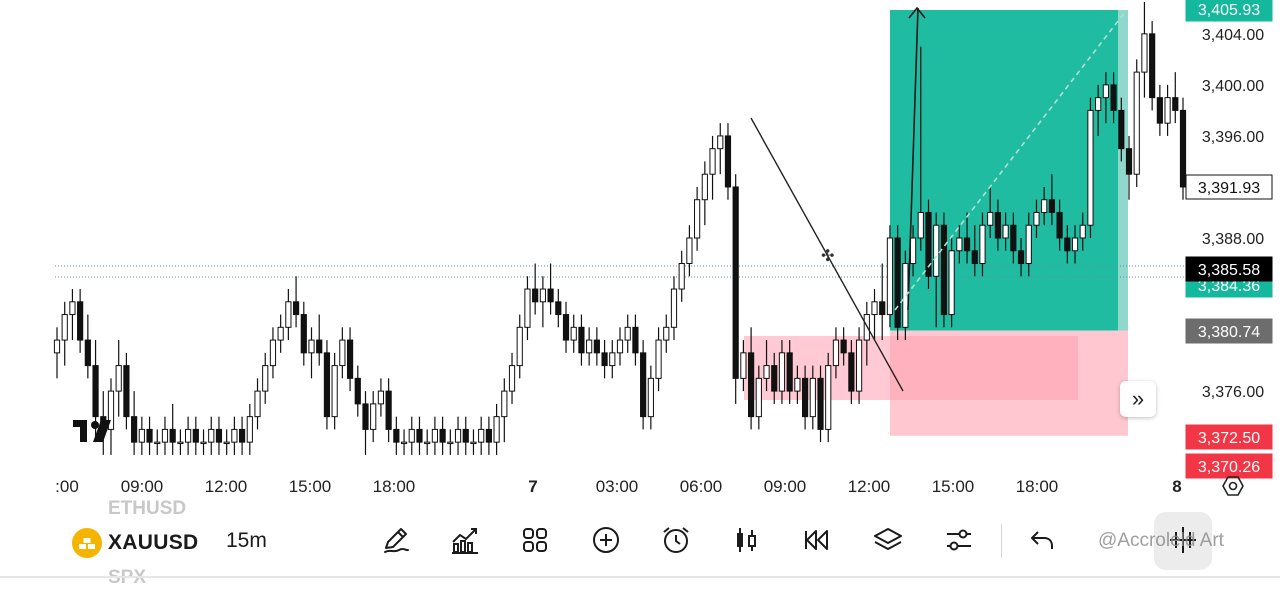 Image resolution: width=1280 pixels, height=589 pixels. I want to click on indicators-icon, so click(465, 540).